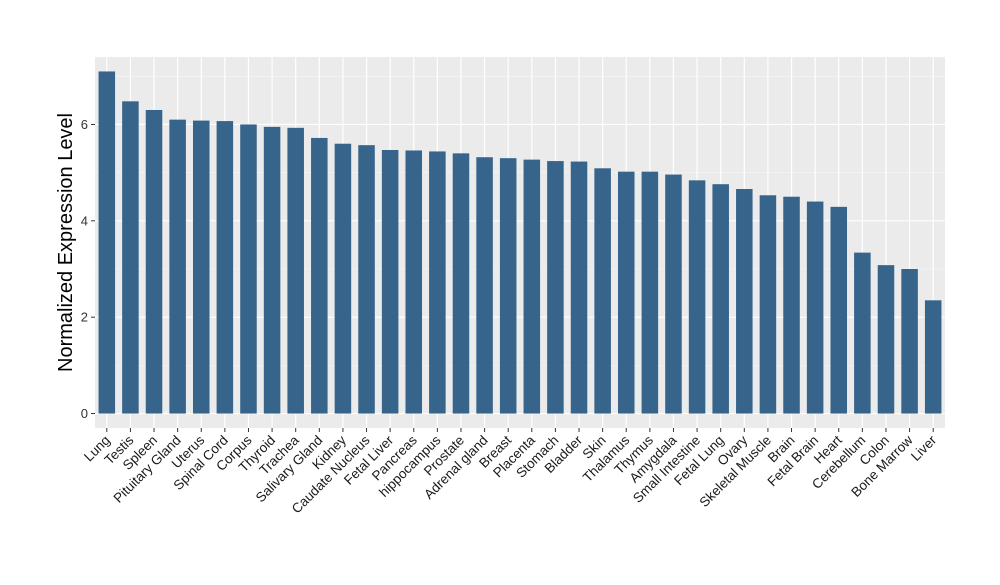 This screenshot has width=1000, height=585. What do you see at coordinates (107, 242) in the screenshot?
I see `bar-lung` at bounding box center [107, 242].